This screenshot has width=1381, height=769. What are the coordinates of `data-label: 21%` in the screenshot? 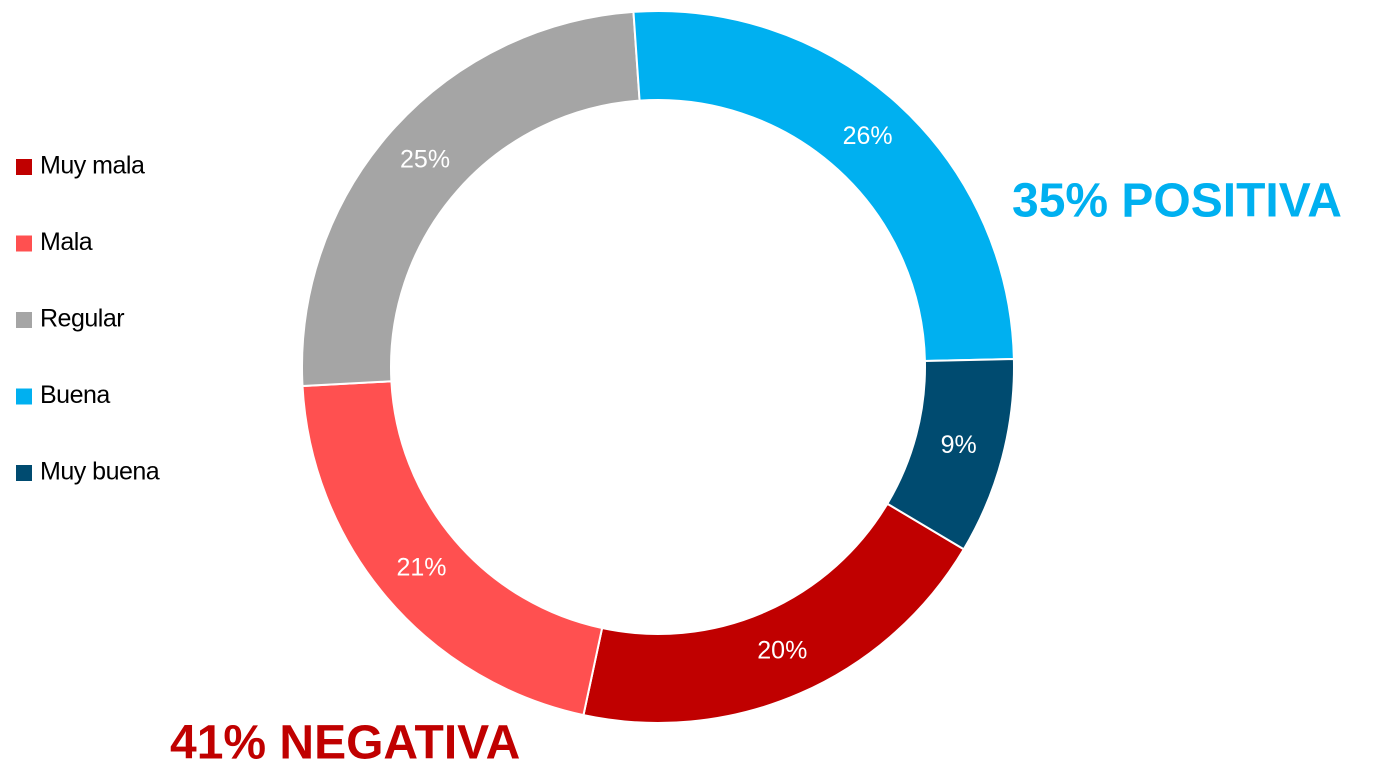 It's located at (421, 568).